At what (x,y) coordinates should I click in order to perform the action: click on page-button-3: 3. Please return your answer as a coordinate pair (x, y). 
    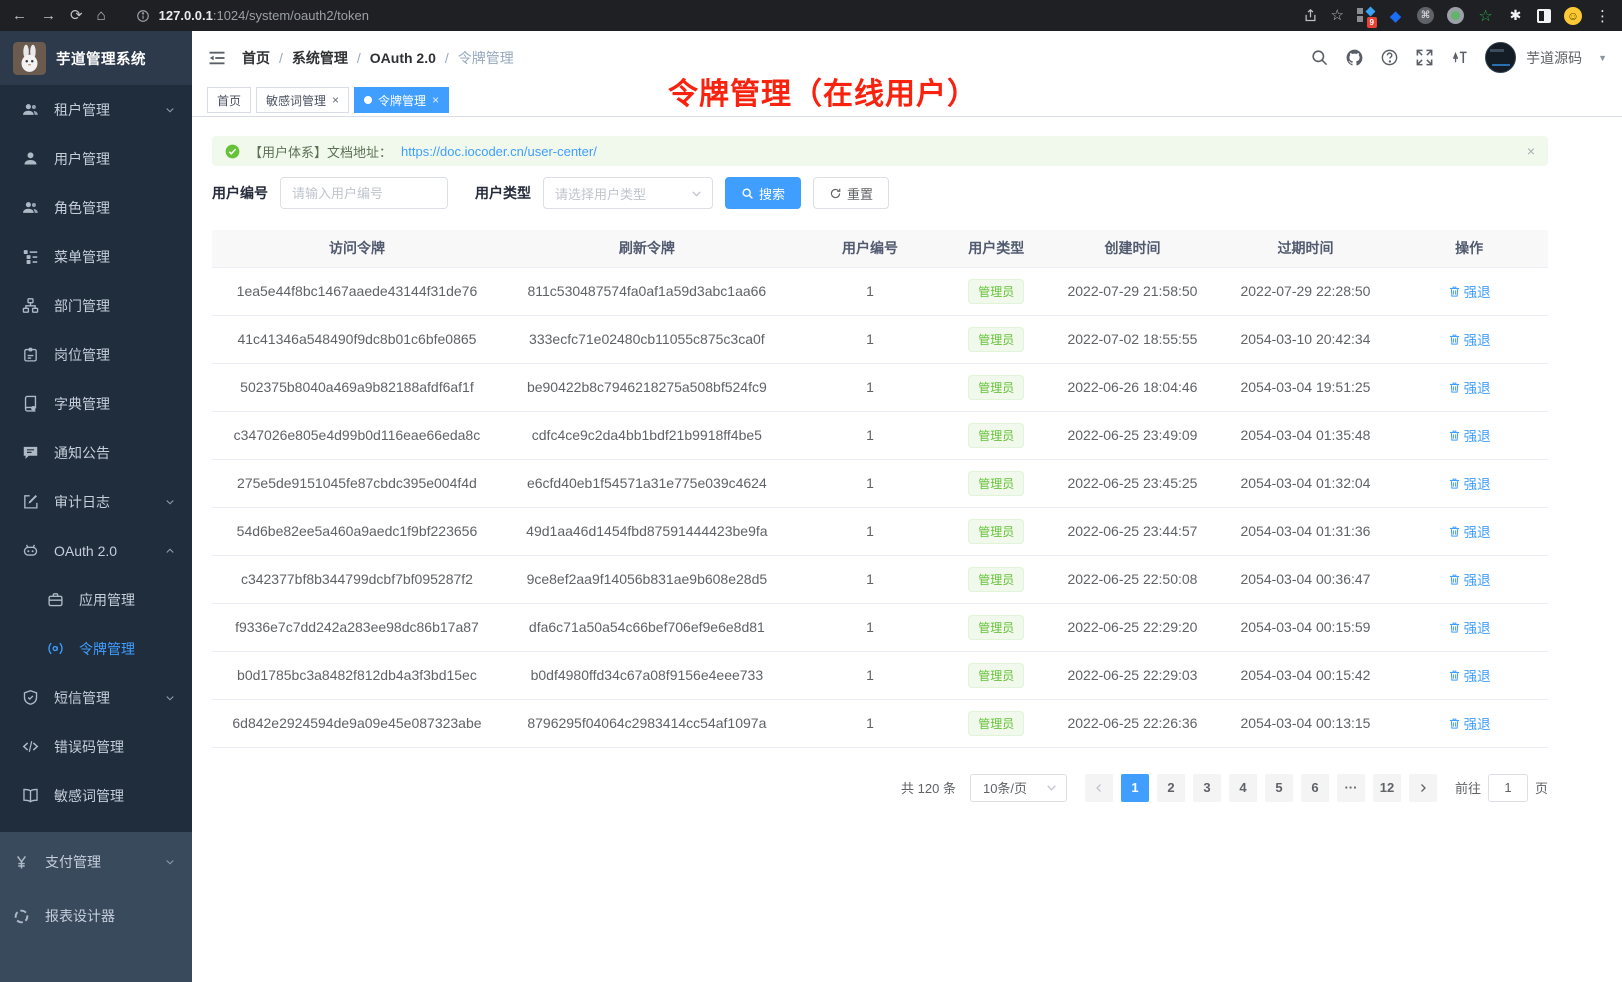
    Looking at the image, I should click on (1206, 787).